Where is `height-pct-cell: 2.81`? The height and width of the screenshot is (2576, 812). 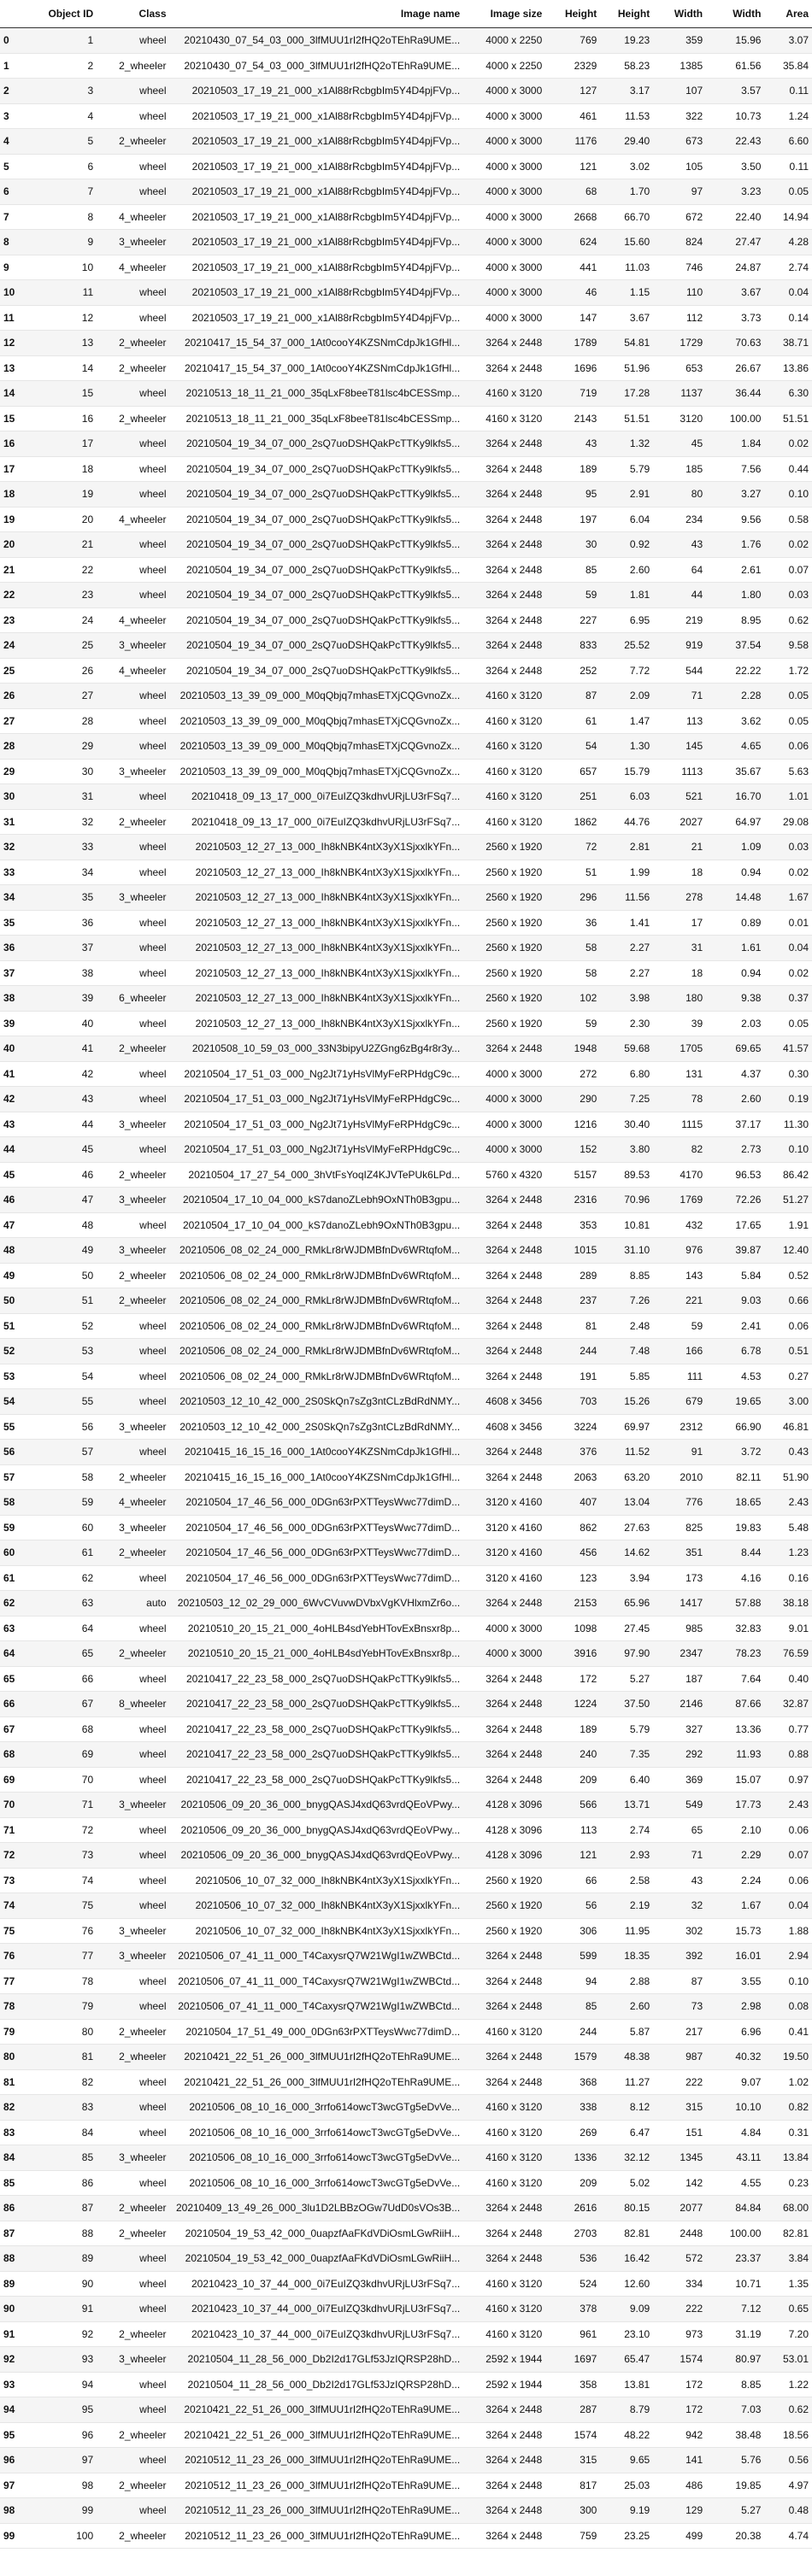
height-pct-cell: 2.81 is located at coordinates (627, 847).